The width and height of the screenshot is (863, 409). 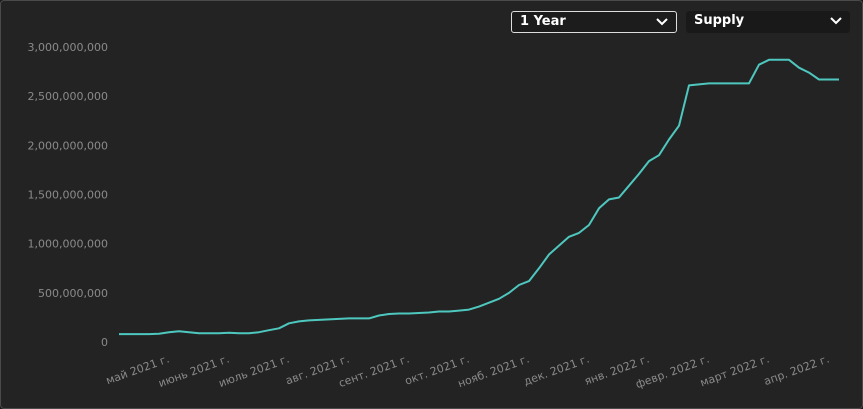 What do you see at coordinates (594, 22) in the screenshot?
I see `range-dropdown: 1 Year` at bounding box center [594, 22].